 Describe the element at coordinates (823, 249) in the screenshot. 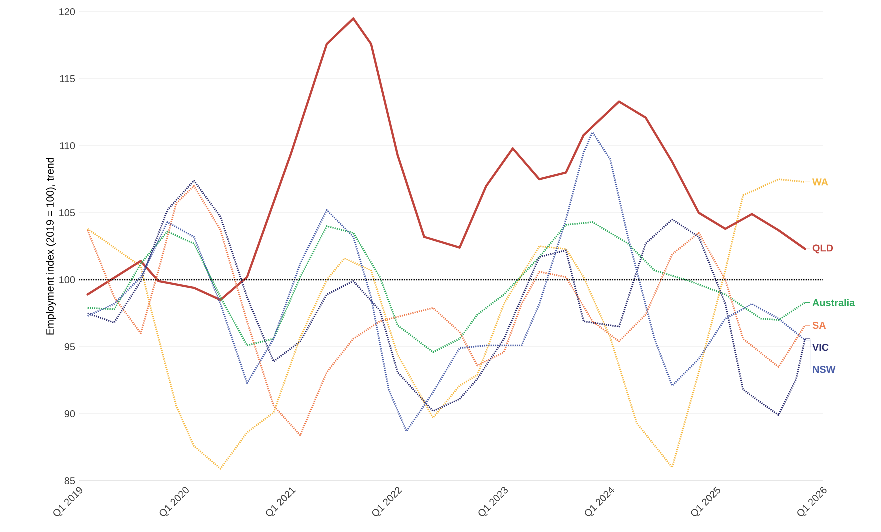

I see `legend-label: QLD` at that location.